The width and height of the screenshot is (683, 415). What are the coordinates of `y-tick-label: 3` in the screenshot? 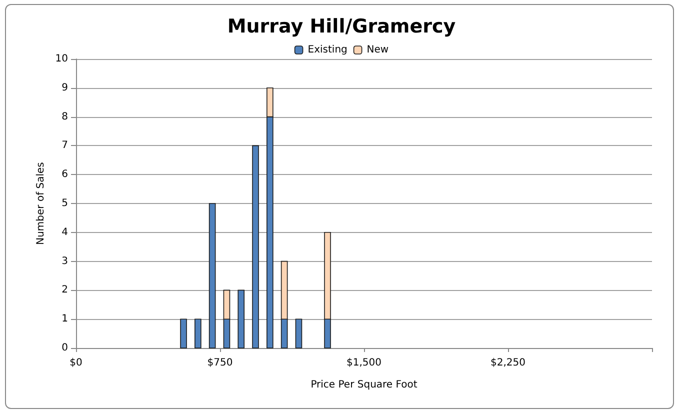 It's located at (65, 261).